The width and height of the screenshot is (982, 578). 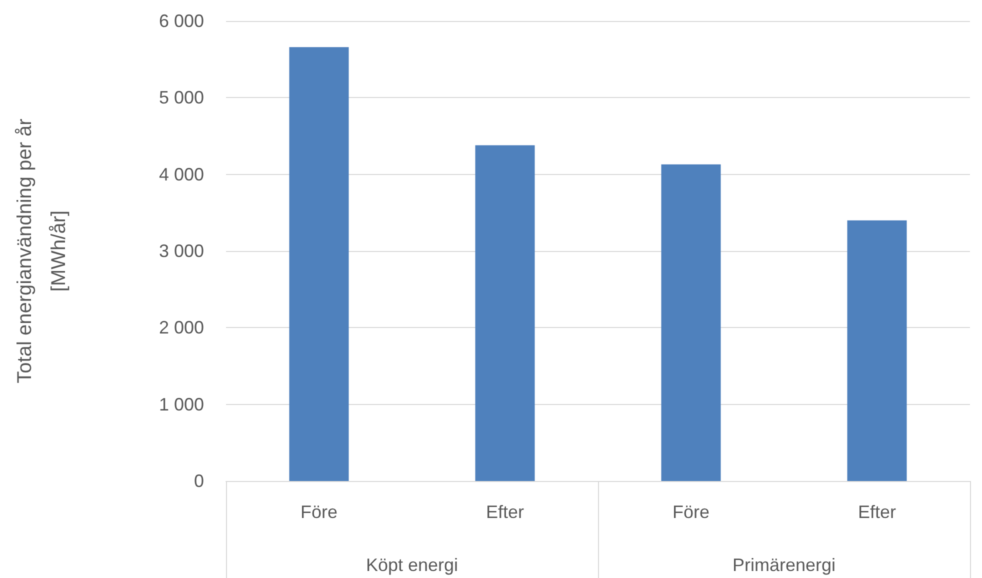 What do you see at coordinates (181, 21) in the screenshot?
I see `y-tick-label: 6 000` at bounding box center [181, 21].